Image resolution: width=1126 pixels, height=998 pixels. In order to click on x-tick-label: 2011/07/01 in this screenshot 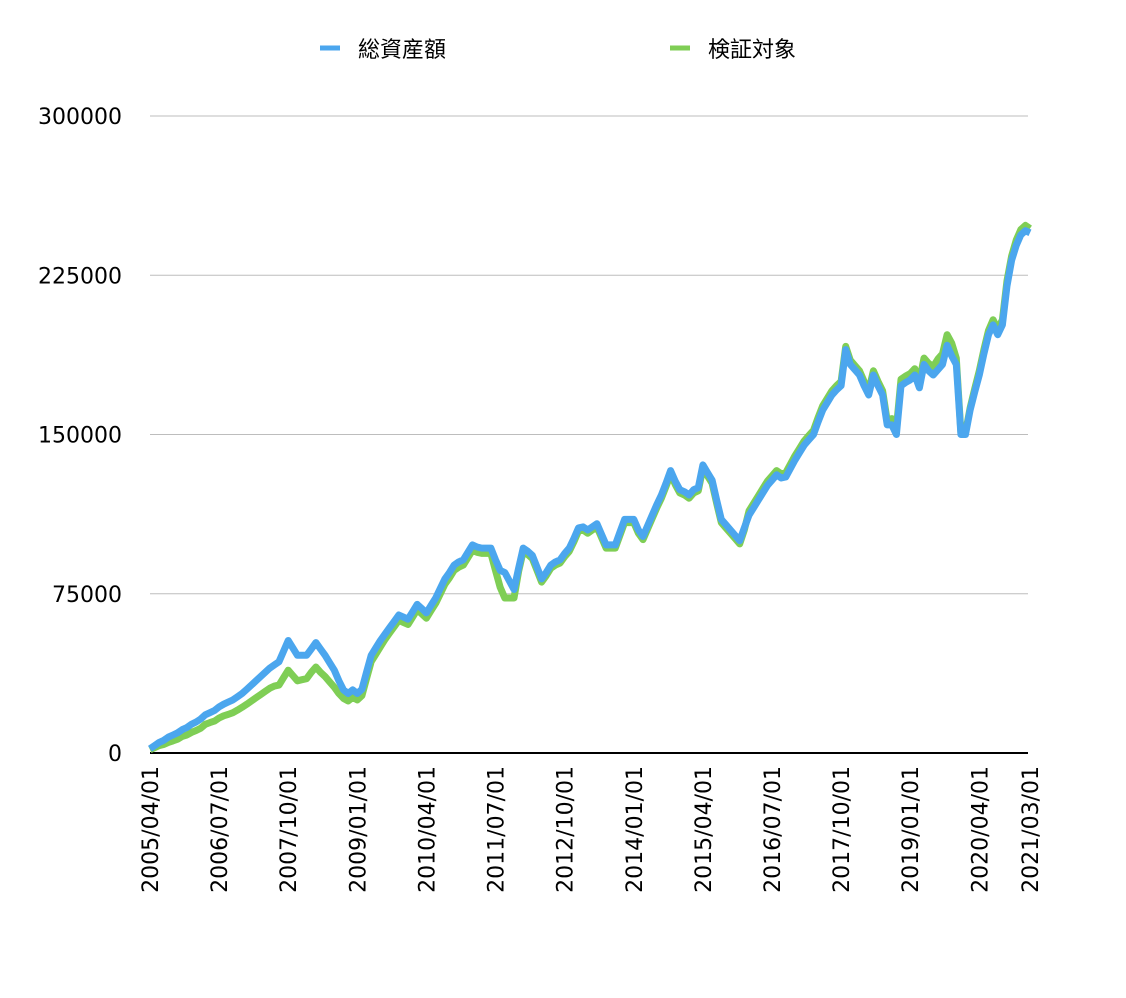, I will do `click(497, 829)`.